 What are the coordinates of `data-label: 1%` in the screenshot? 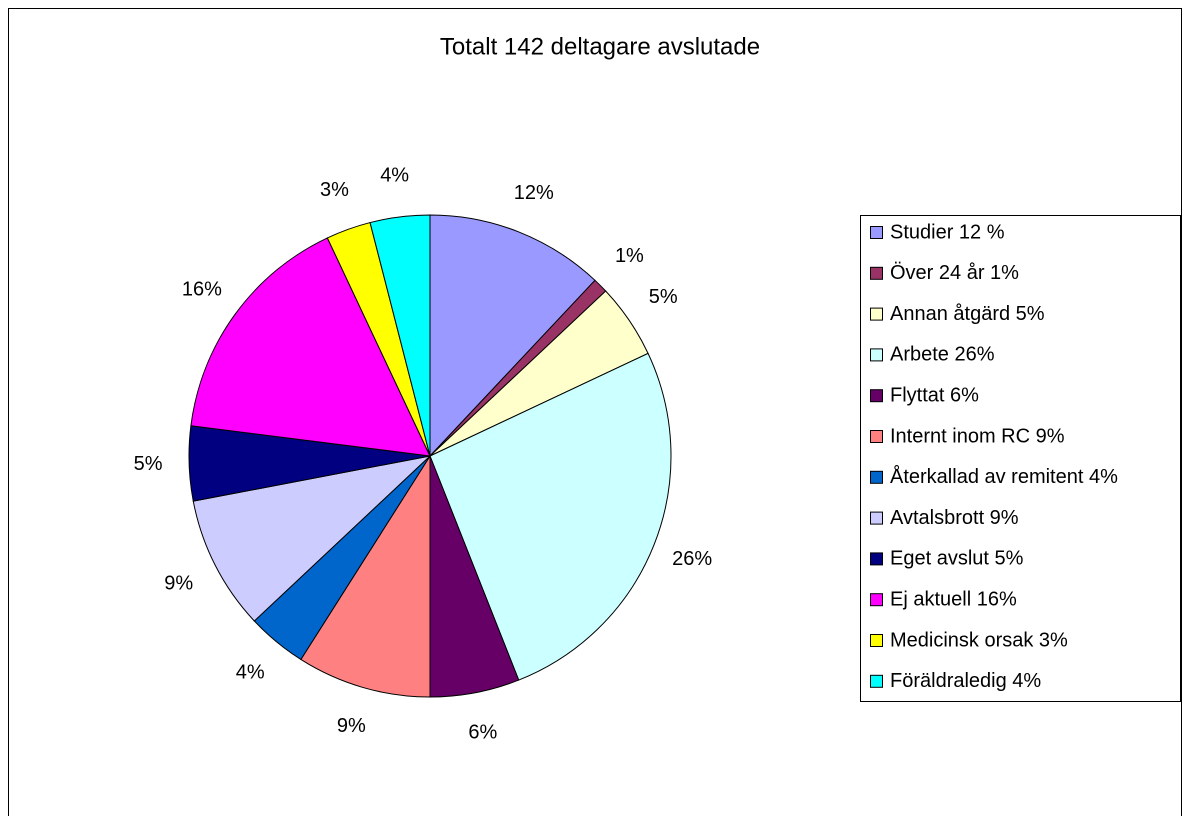 It's located at (629, 256).